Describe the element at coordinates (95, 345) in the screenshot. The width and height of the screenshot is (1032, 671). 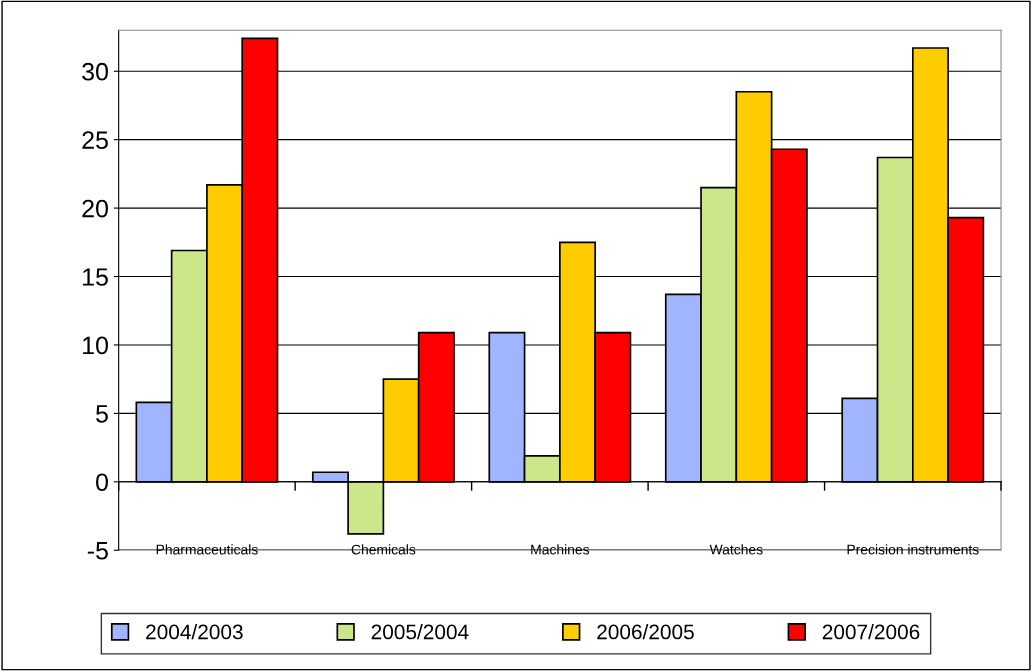
I see `y-tick-label: 10` at that location.